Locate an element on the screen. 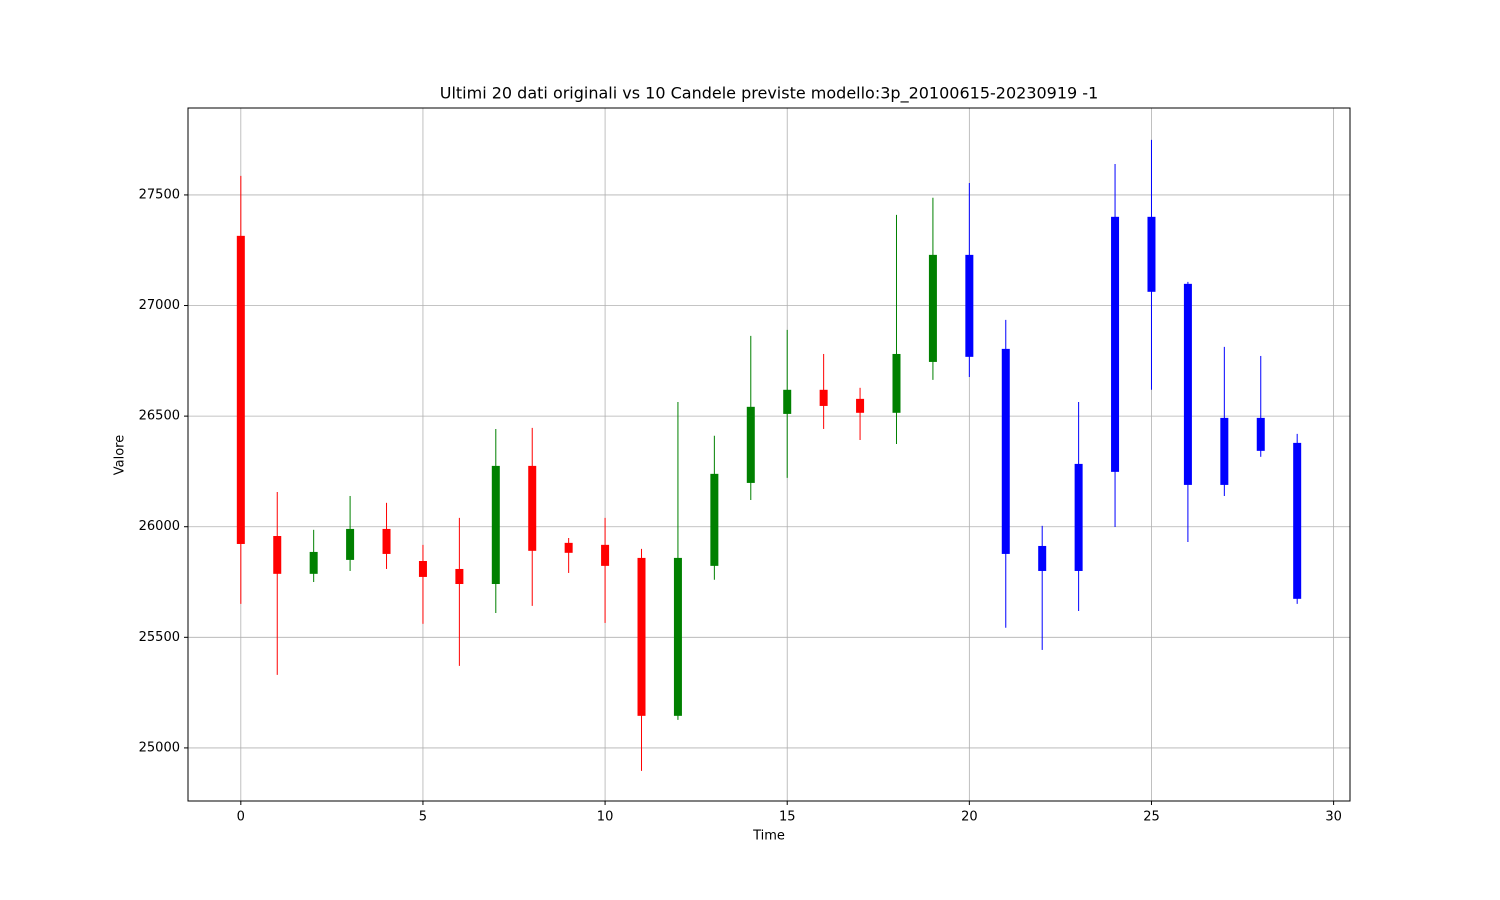  y-tick-label: 26500 is located at coordinates (159, 416).